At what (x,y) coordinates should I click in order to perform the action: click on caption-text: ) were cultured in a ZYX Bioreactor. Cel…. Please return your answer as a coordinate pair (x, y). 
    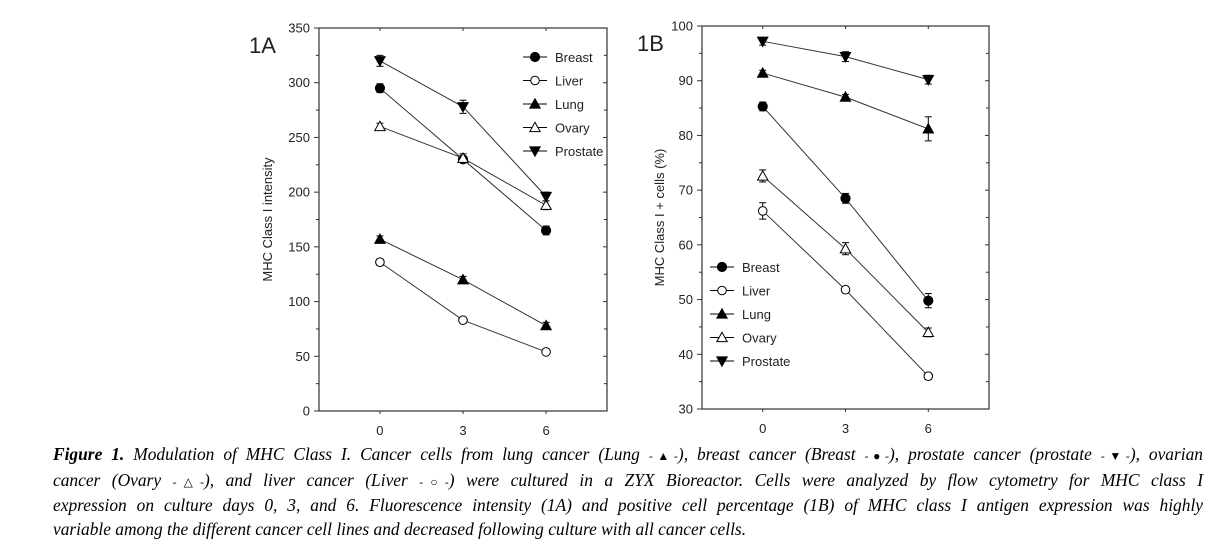
    Looking at the image, I should click on (825, 479).